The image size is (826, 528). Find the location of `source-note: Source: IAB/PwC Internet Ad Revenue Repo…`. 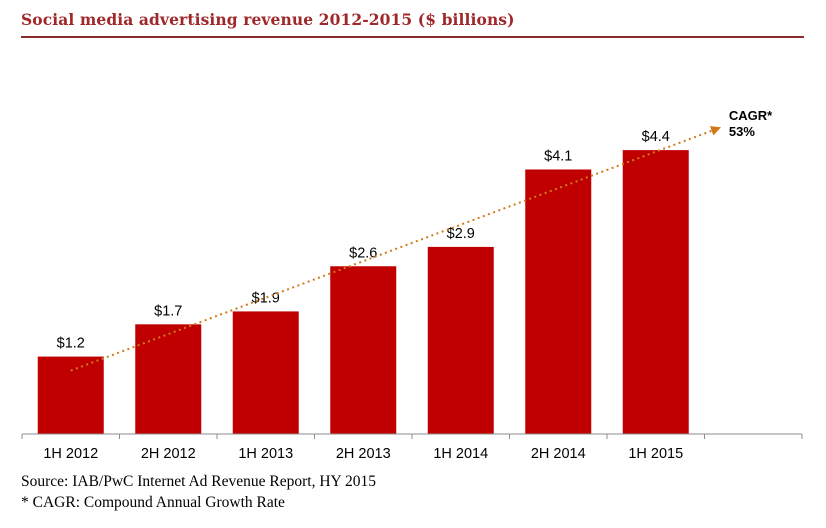

source-note: Source: IAB/PwC Internet Ad Revenue Repo… is located at coordinates (199, 481).